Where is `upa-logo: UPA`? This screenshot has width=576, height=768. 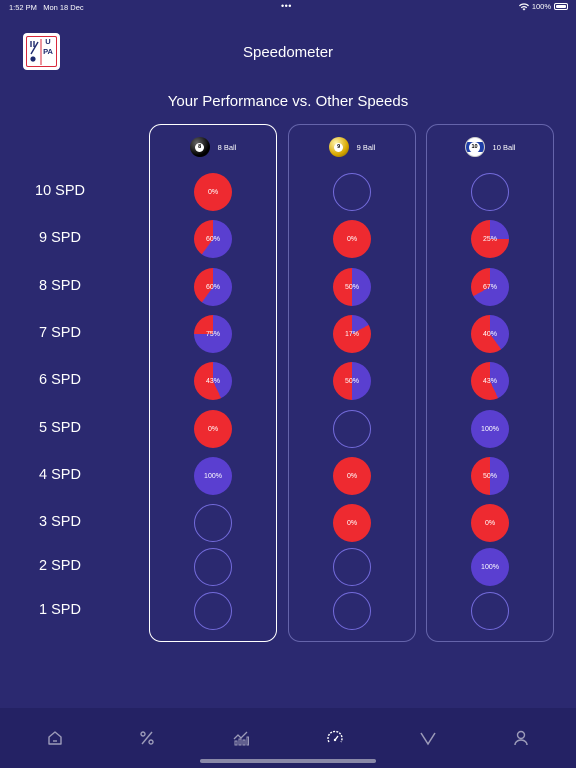 upa-logo: UPA is located at coordinates (41, 51).